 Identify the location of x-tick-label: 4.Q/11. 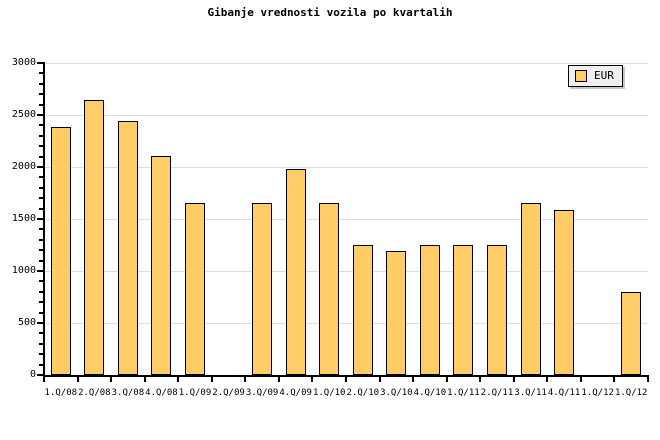
(564, 393).